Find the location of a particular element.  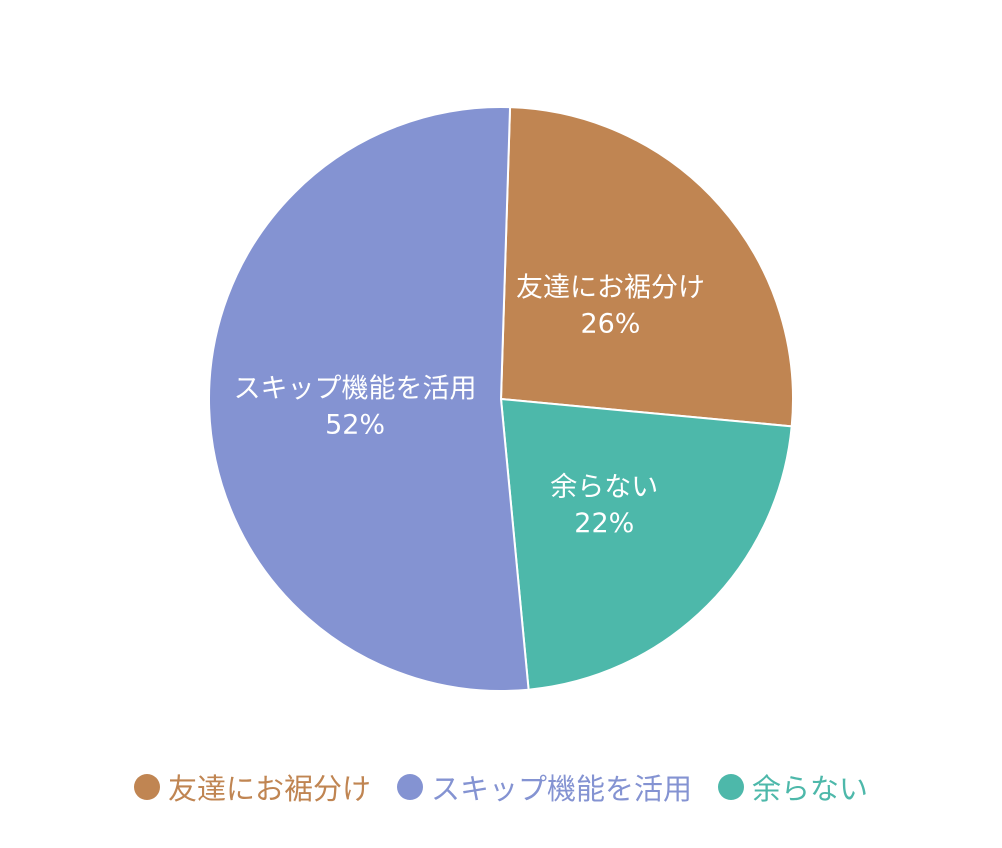

legend: 友達にお裾分け スキップ機能を活用 余らない is located at coordinates (501, 787).